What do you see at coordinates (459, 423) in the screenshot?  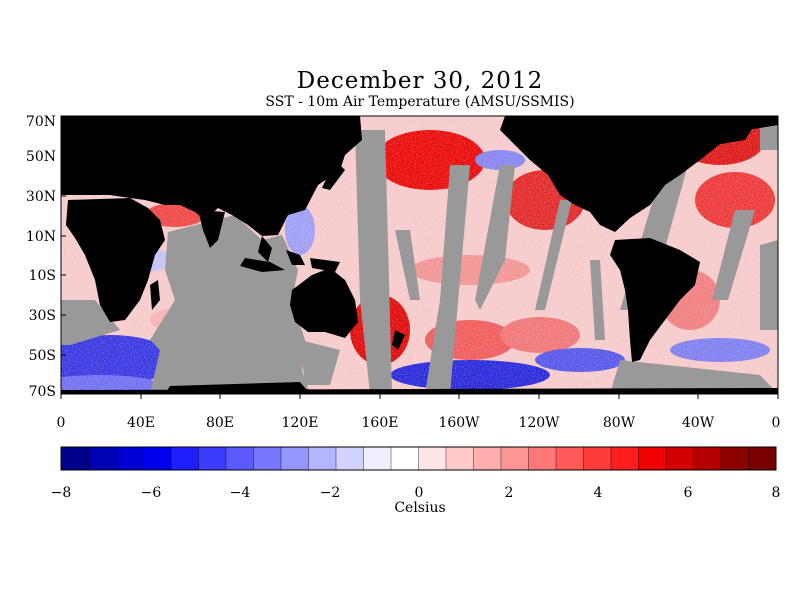 I see `lon-label: 160W` at bounding box center [459, 423].